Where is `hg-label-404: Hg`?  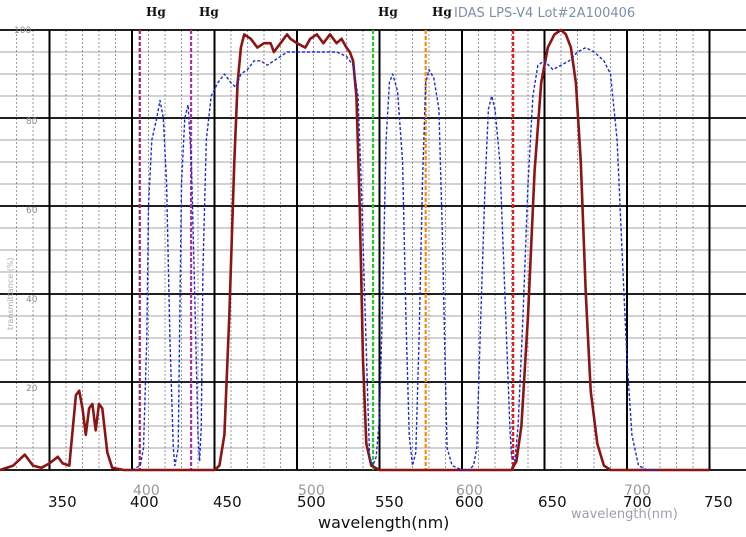 hg-label-404: Hg is located at coordinates (156, 12).